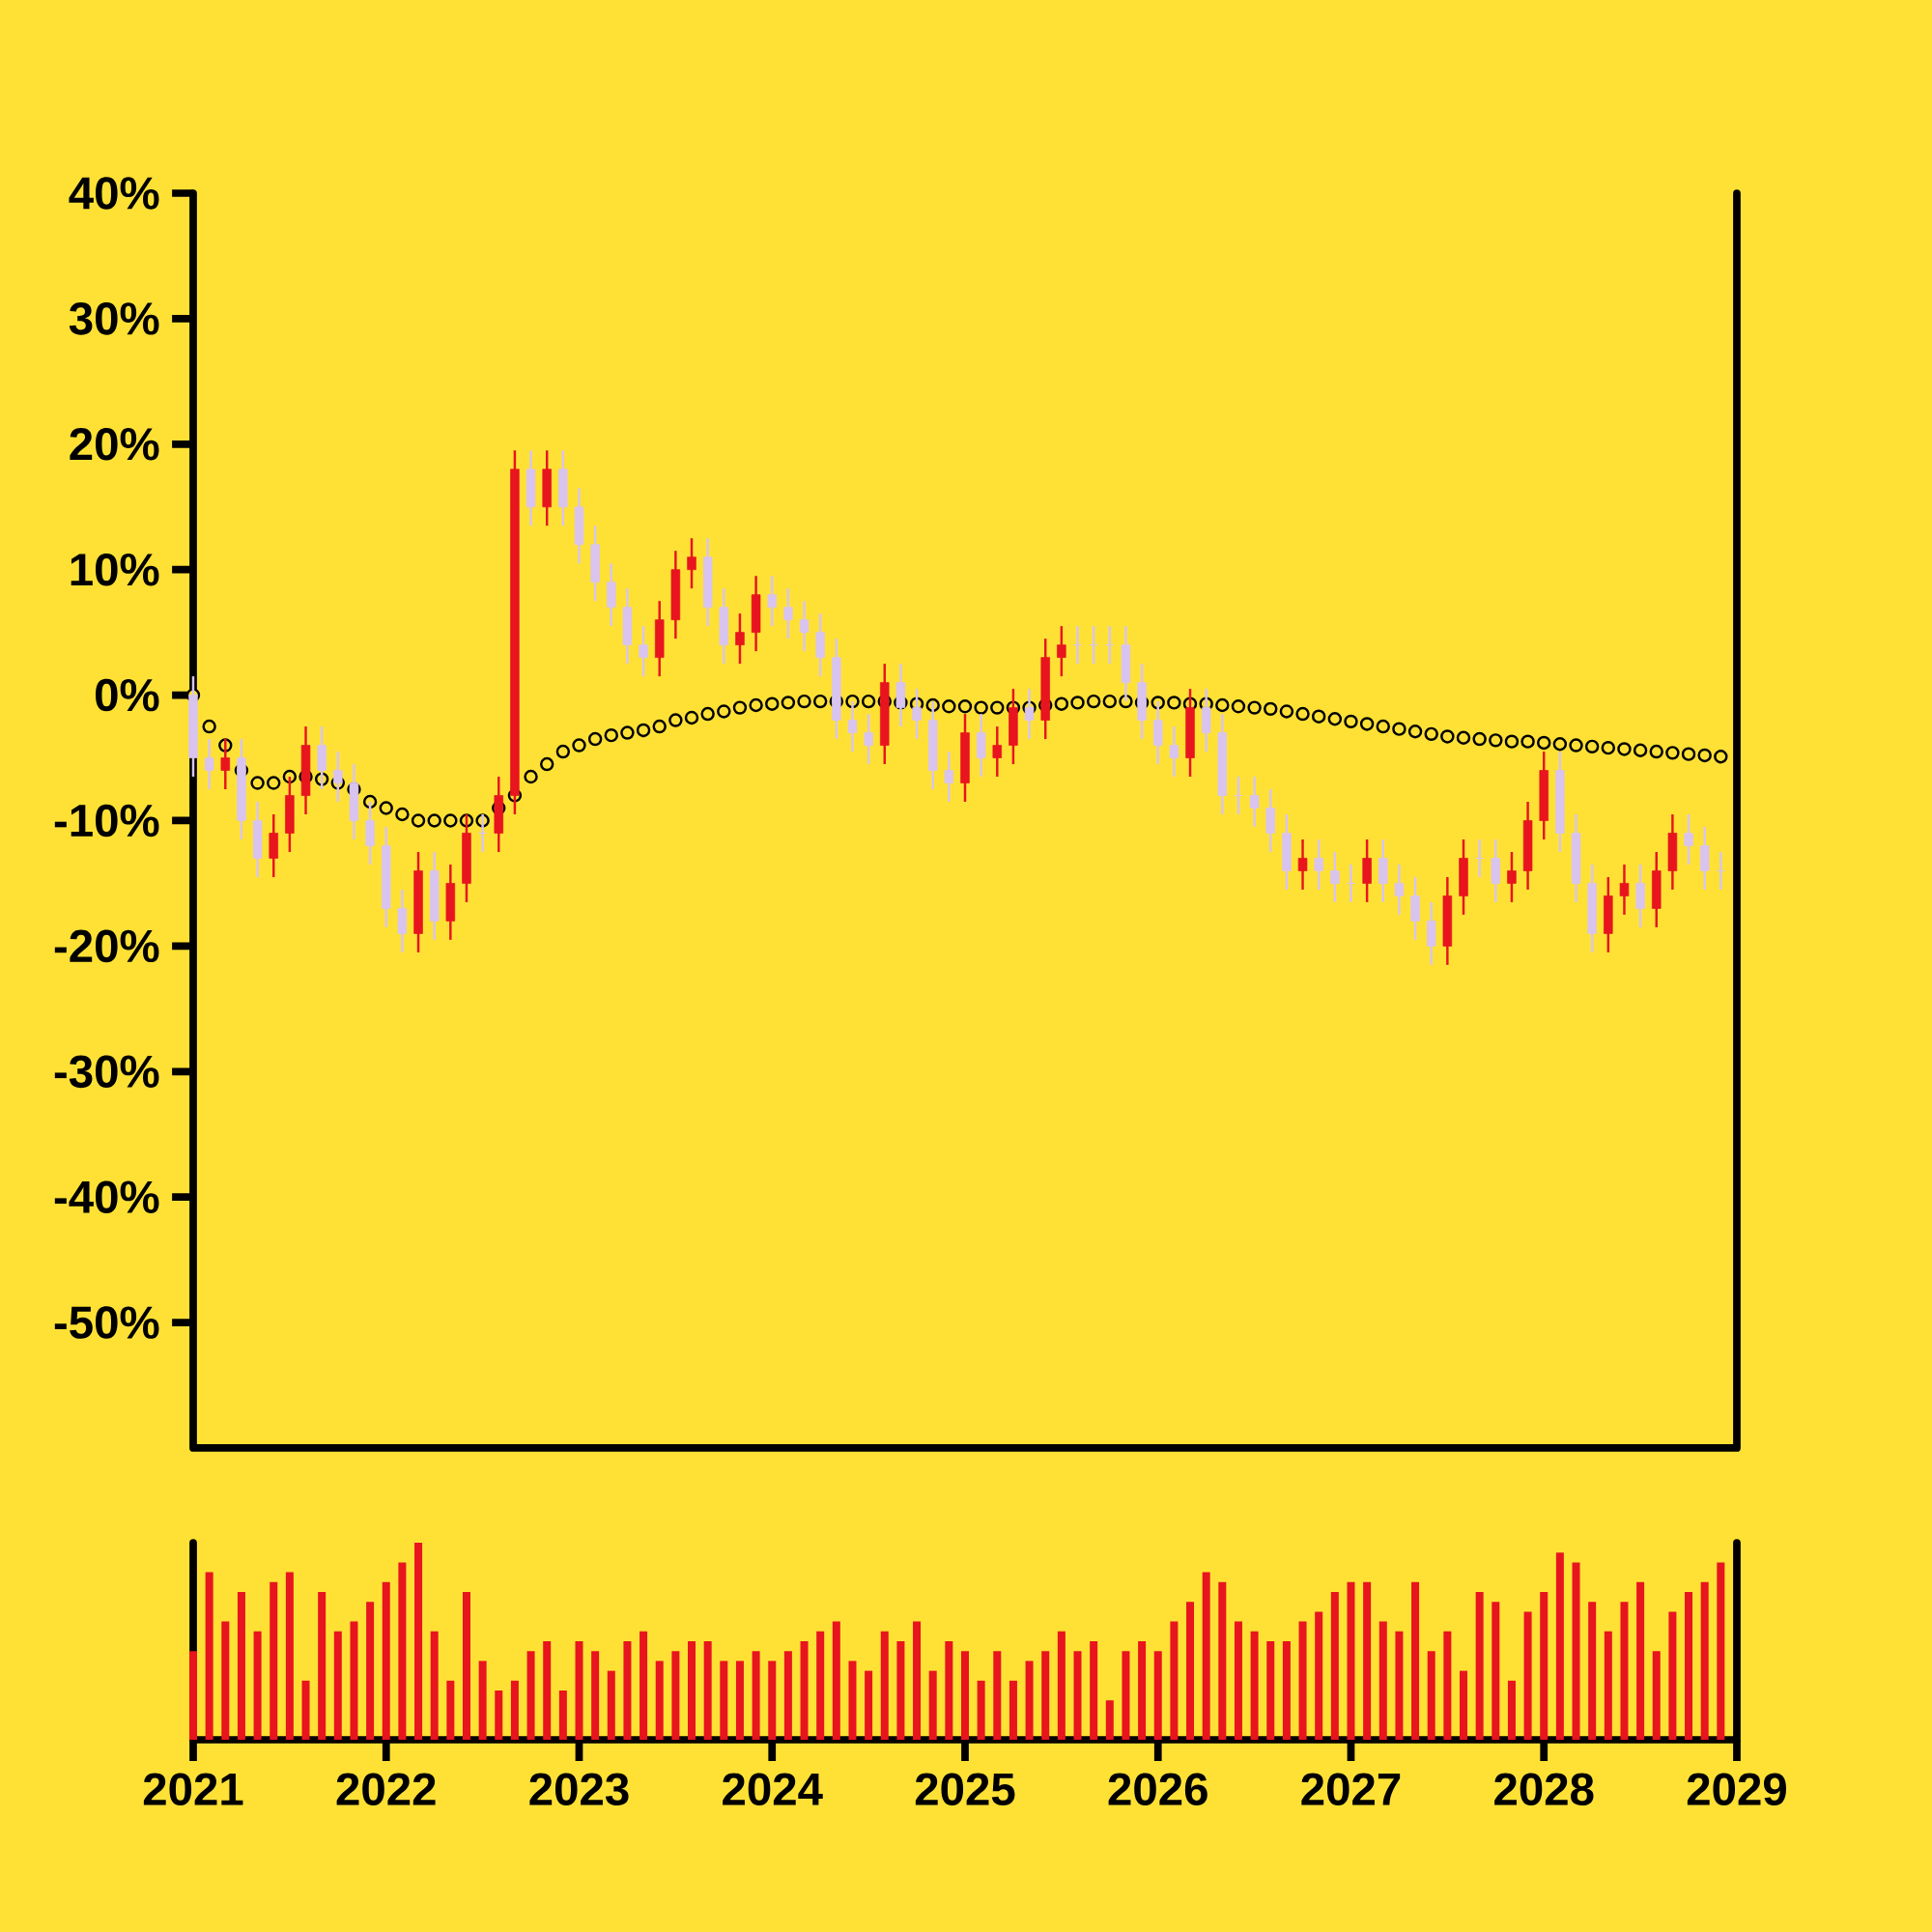  What do you see at coordinates (773, 1789) in the screenshot?
I see `x-tick-label: 2024` at bounding box center [773, 1789].